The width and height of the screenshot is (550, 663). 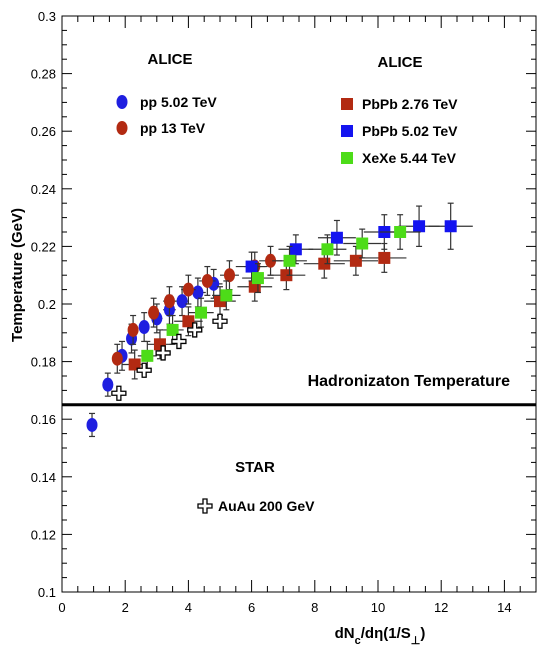 I want to click on y-tick-label: 0.16, so click(x=43, y=419).